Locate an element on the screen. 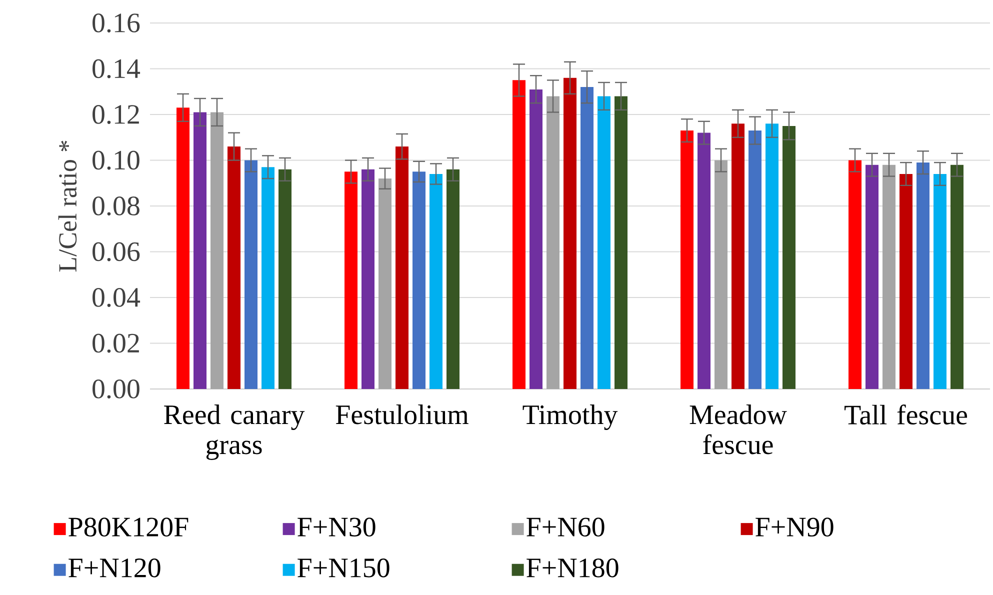 The image size is (993, 595). x-tick-label: Meadow fescue is located at coordinates (738, 429).